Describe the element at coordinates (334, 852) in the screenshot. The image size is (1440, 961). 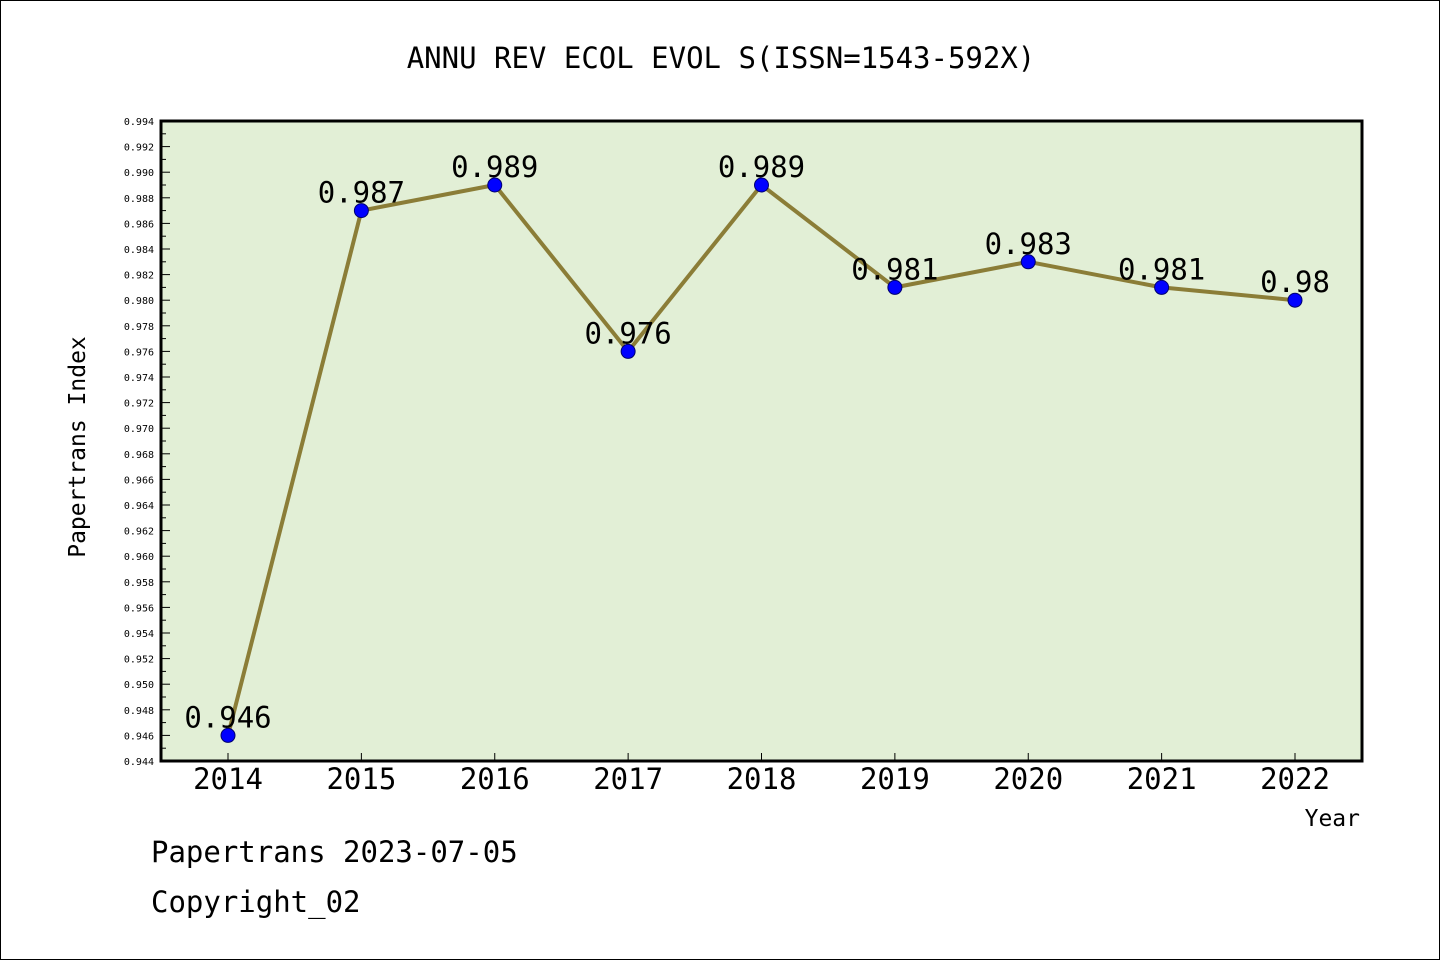
I see `footer-date: Papertrans 2023-07-05` at that location.